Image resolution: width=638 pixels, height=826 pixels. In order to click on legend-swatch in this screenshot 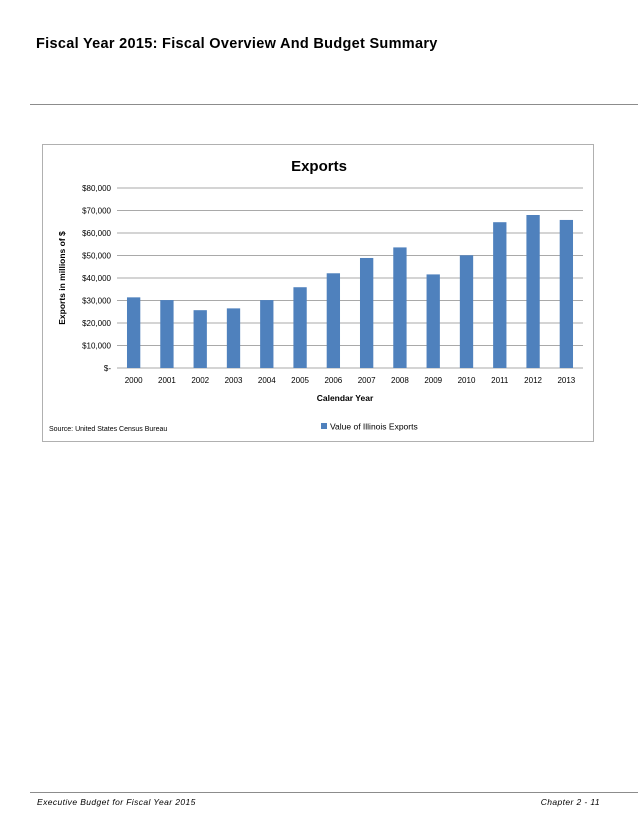, I will do `click(324, 426)`.